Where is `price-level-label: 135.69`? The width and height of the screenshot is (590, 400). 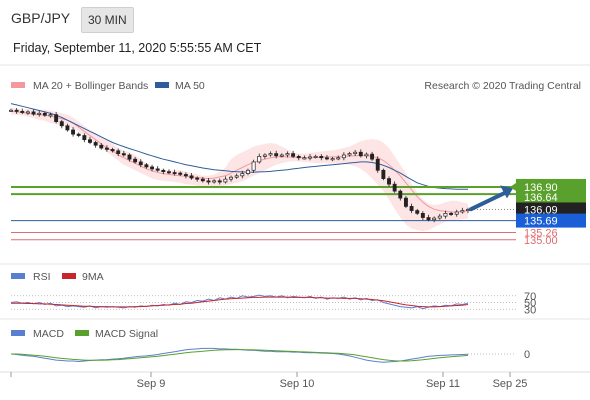
price-level-label: 135.69 is located at coordinates (541, 222).